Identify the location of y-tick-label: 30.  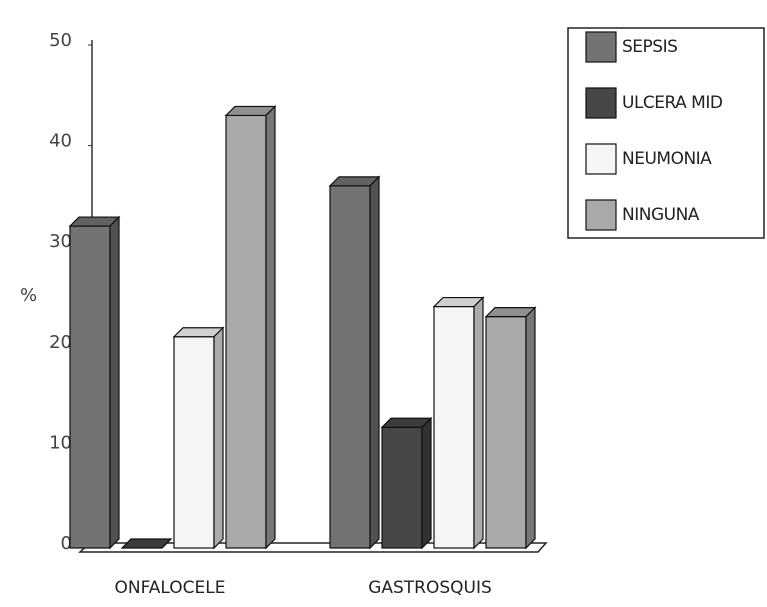
(60, 241).